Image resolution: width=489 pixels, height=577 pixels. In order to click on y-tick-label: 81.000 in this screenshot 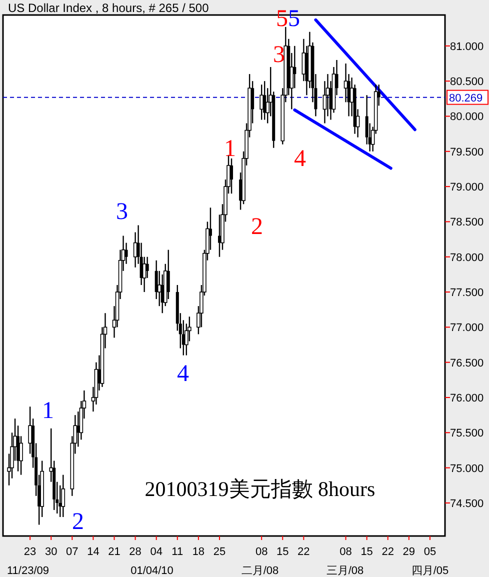, I will do `click(467, 46)`.